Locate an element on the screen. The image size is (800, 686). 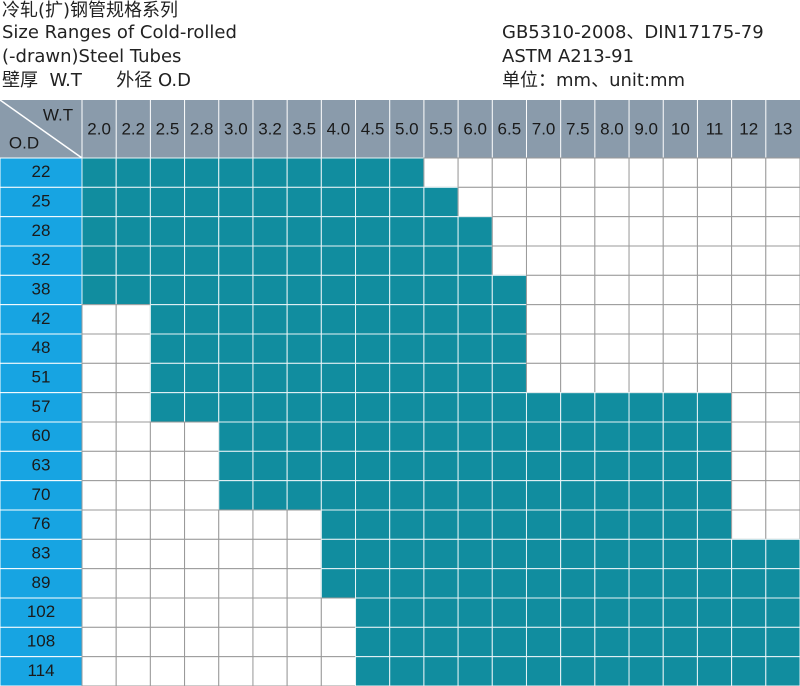
column-header: 10 is located at coordinates (680, 128).